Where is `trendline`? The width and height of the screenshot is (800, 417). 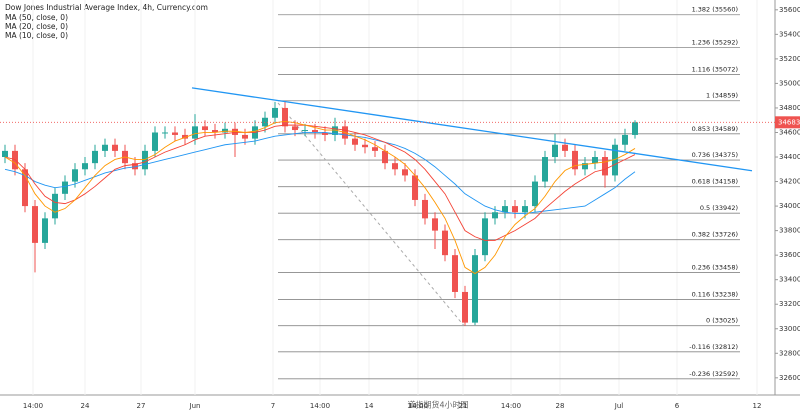
trendline is located at coordinates (472, 129).